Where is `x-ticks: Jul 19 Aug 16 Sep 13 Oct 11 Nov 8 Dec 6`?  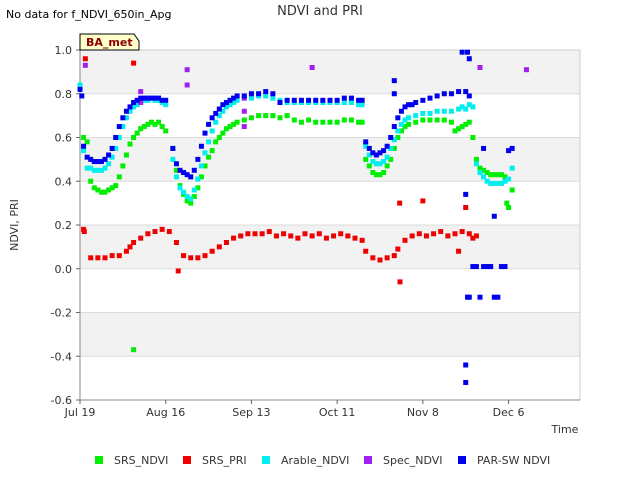
x-ticks: Jul 19 Aug 16 Sep 13 Oct 11 Nov 8 Dec 6 is located at coordinates (294, 409).